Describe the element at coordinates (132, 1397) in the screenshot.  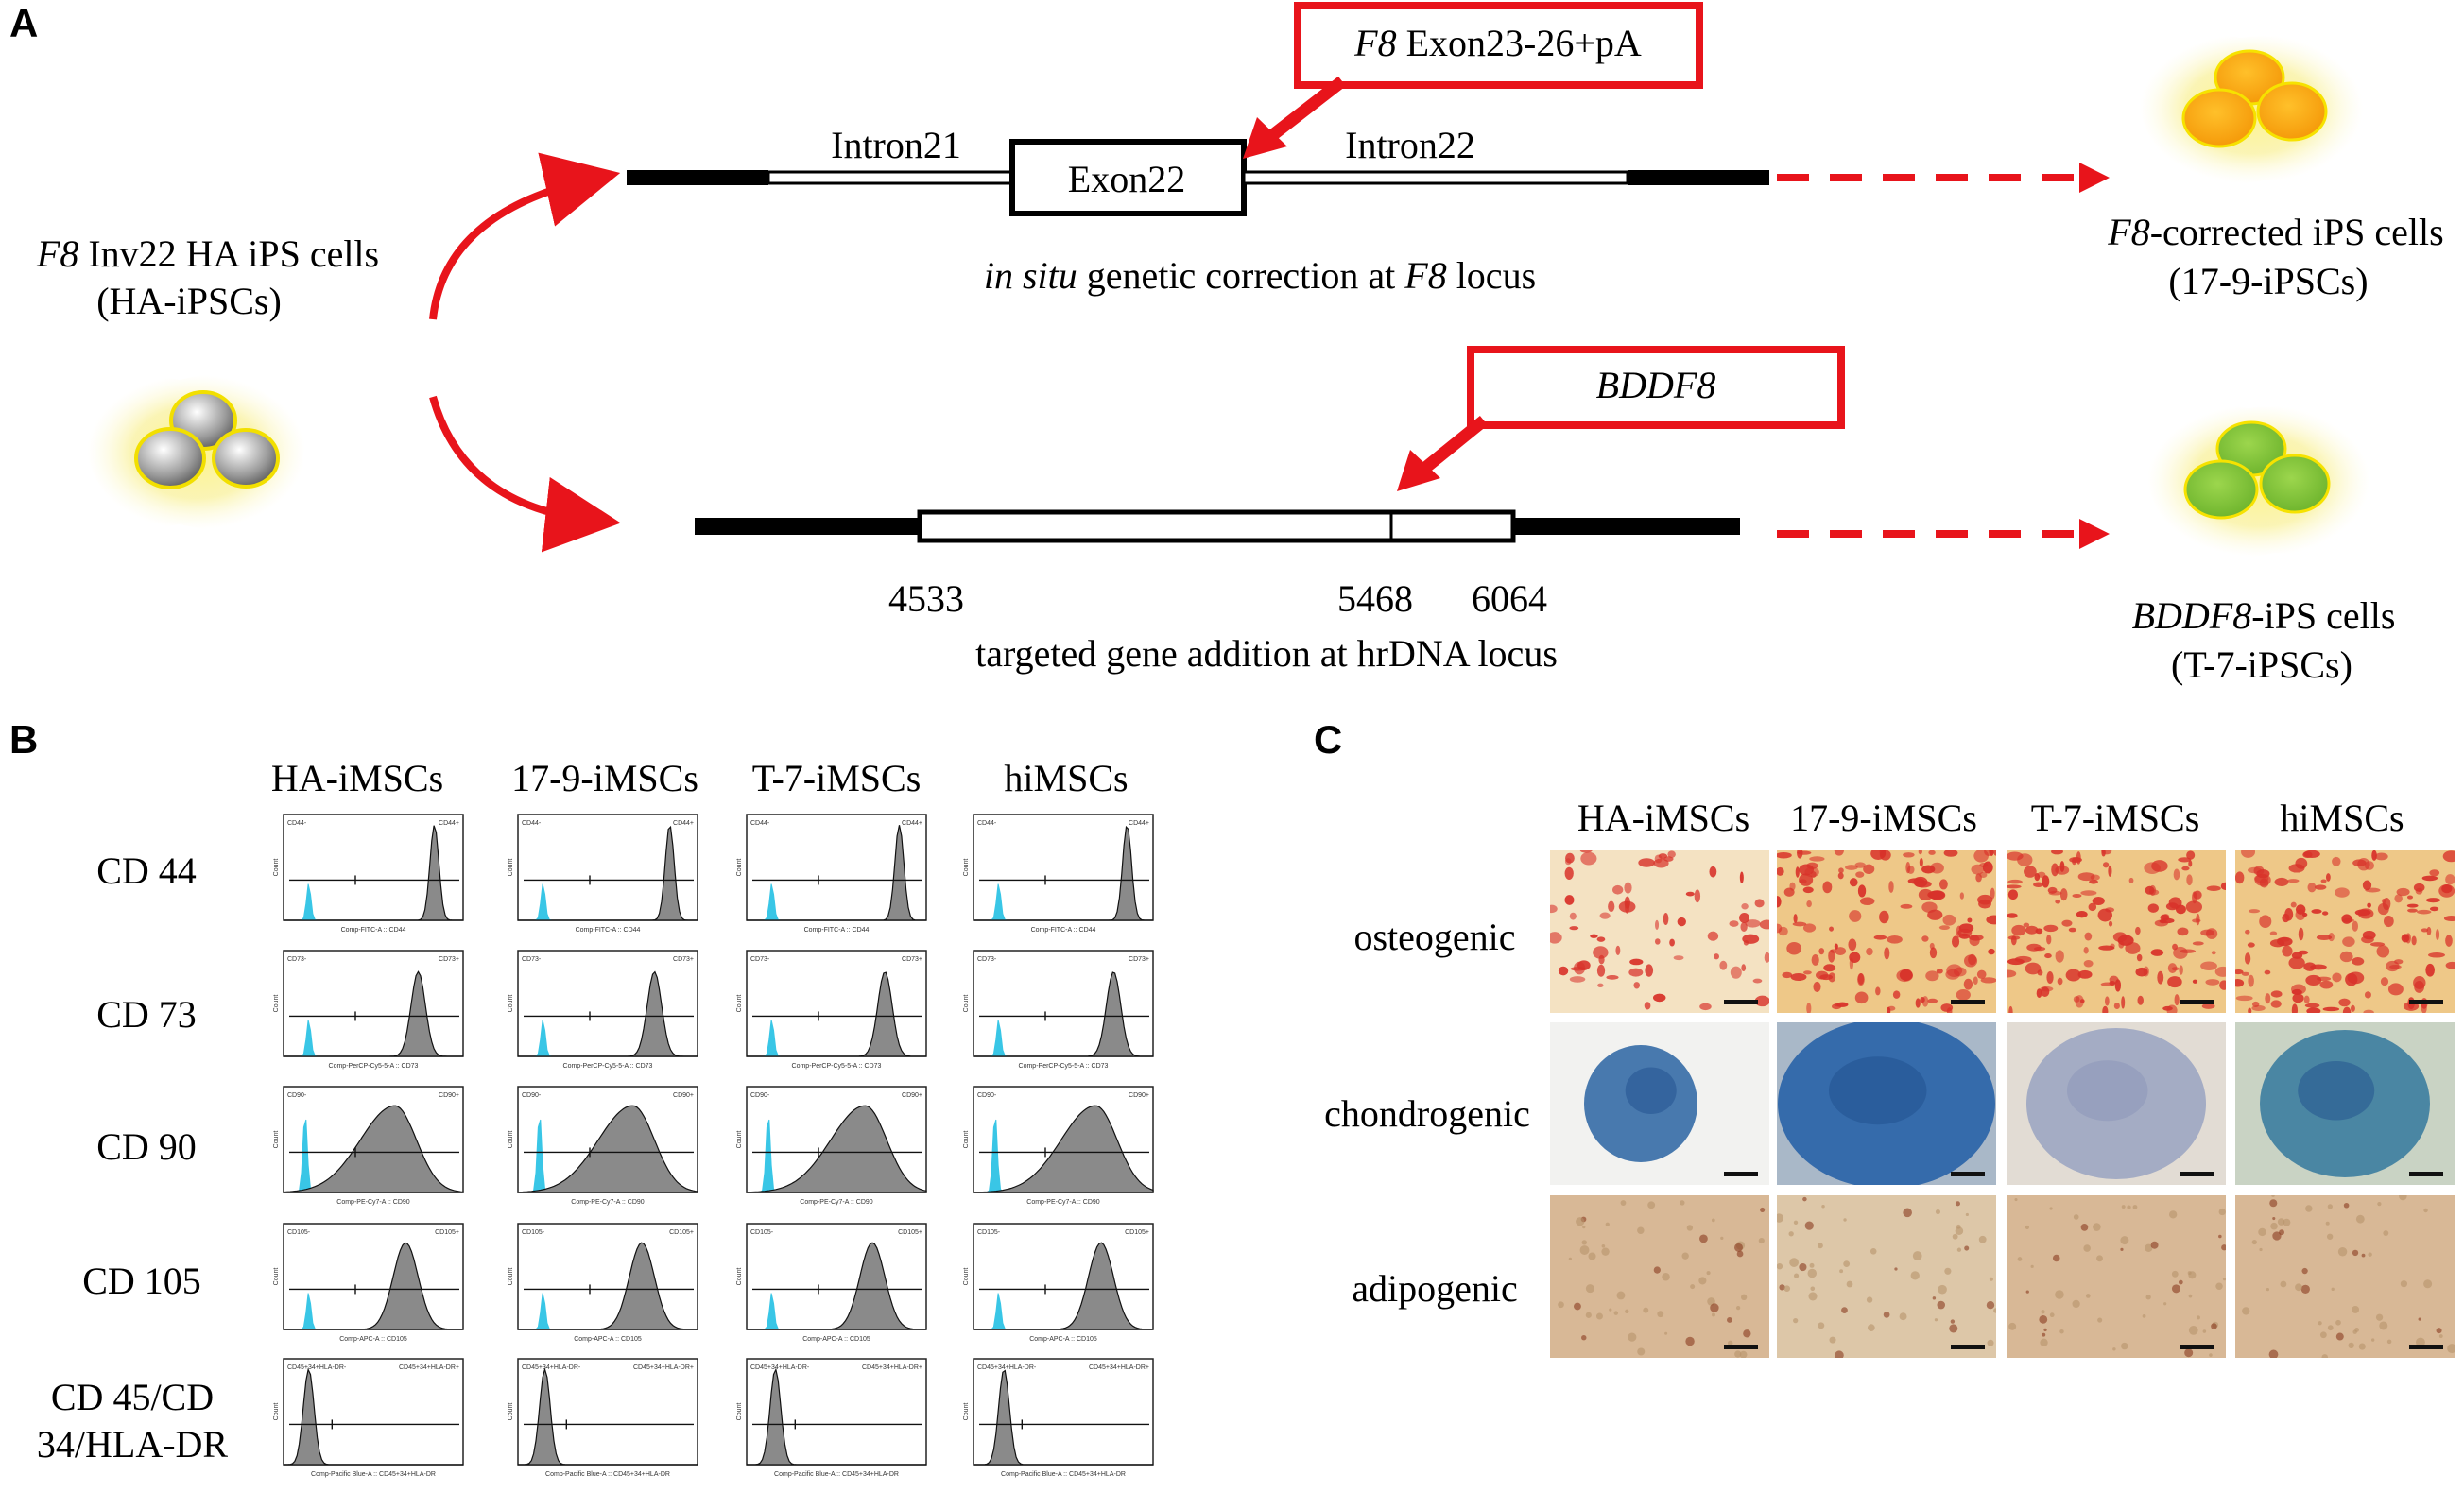
I see `b-row-label-cd45-line1: CD 45/CD` at that location.